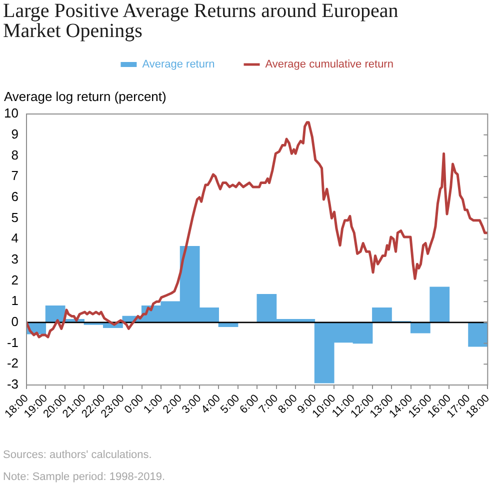 The width and height of the screenshot is (500, 497). Describe the element at coordinates (478, 334) in the screenshot. I see `bar` at that location.